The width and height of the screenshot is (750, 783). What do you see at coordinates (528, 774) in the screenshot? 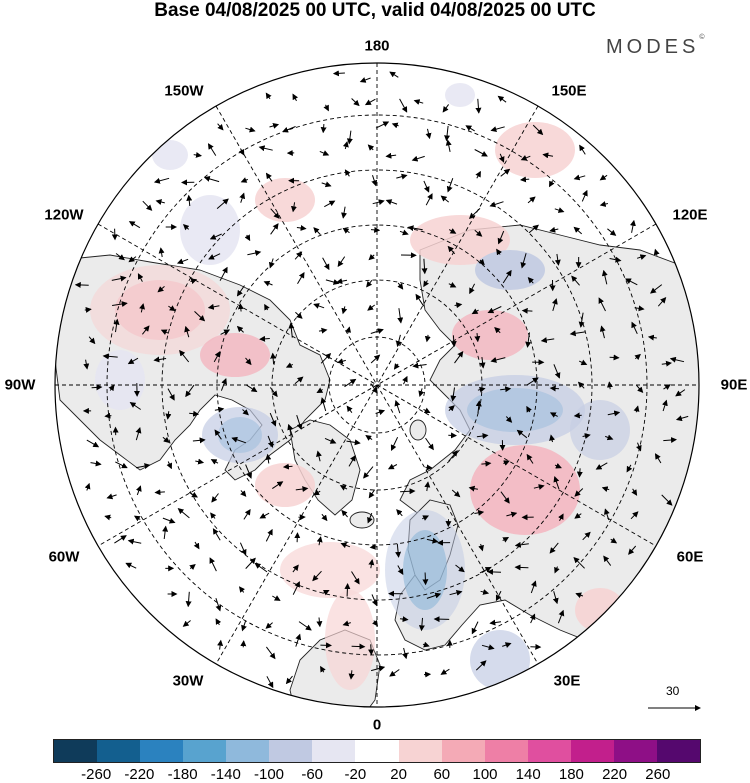
I see `legend-tick-label: 140` at bounding box center [528, 774].